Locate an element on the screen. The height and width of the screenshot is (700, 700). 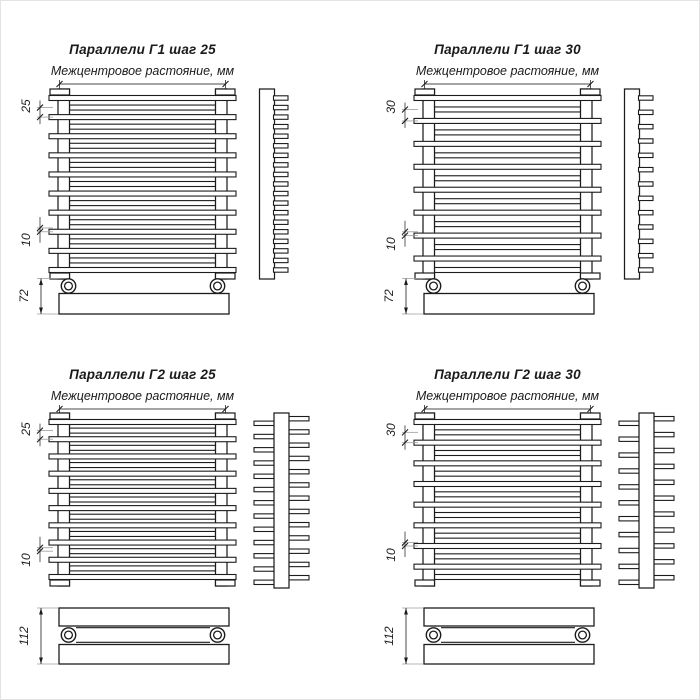
figure-title: Параллели Г2 шаг 30 is located at coordinates (507, 374).